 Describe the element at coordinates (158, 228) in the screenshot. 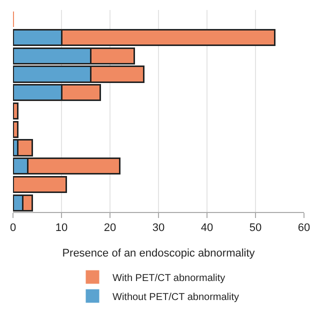

I see `x-tick-label: 30` at that location.